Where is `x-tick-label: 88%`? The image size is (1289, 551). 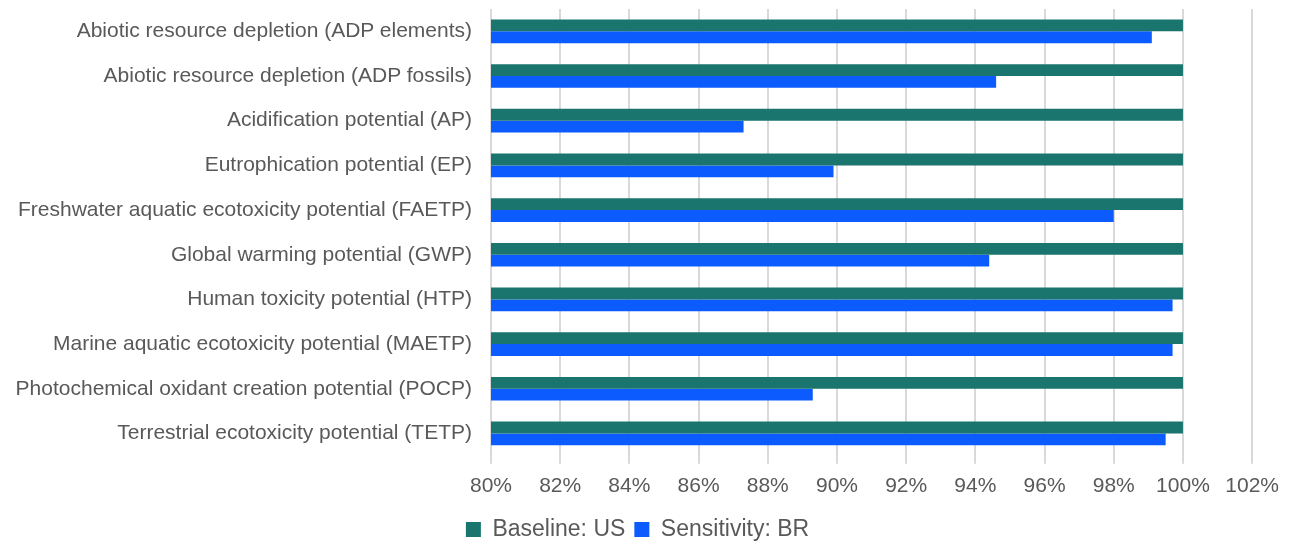 x-tick-label: 88% is located at coordinates (767, 485).